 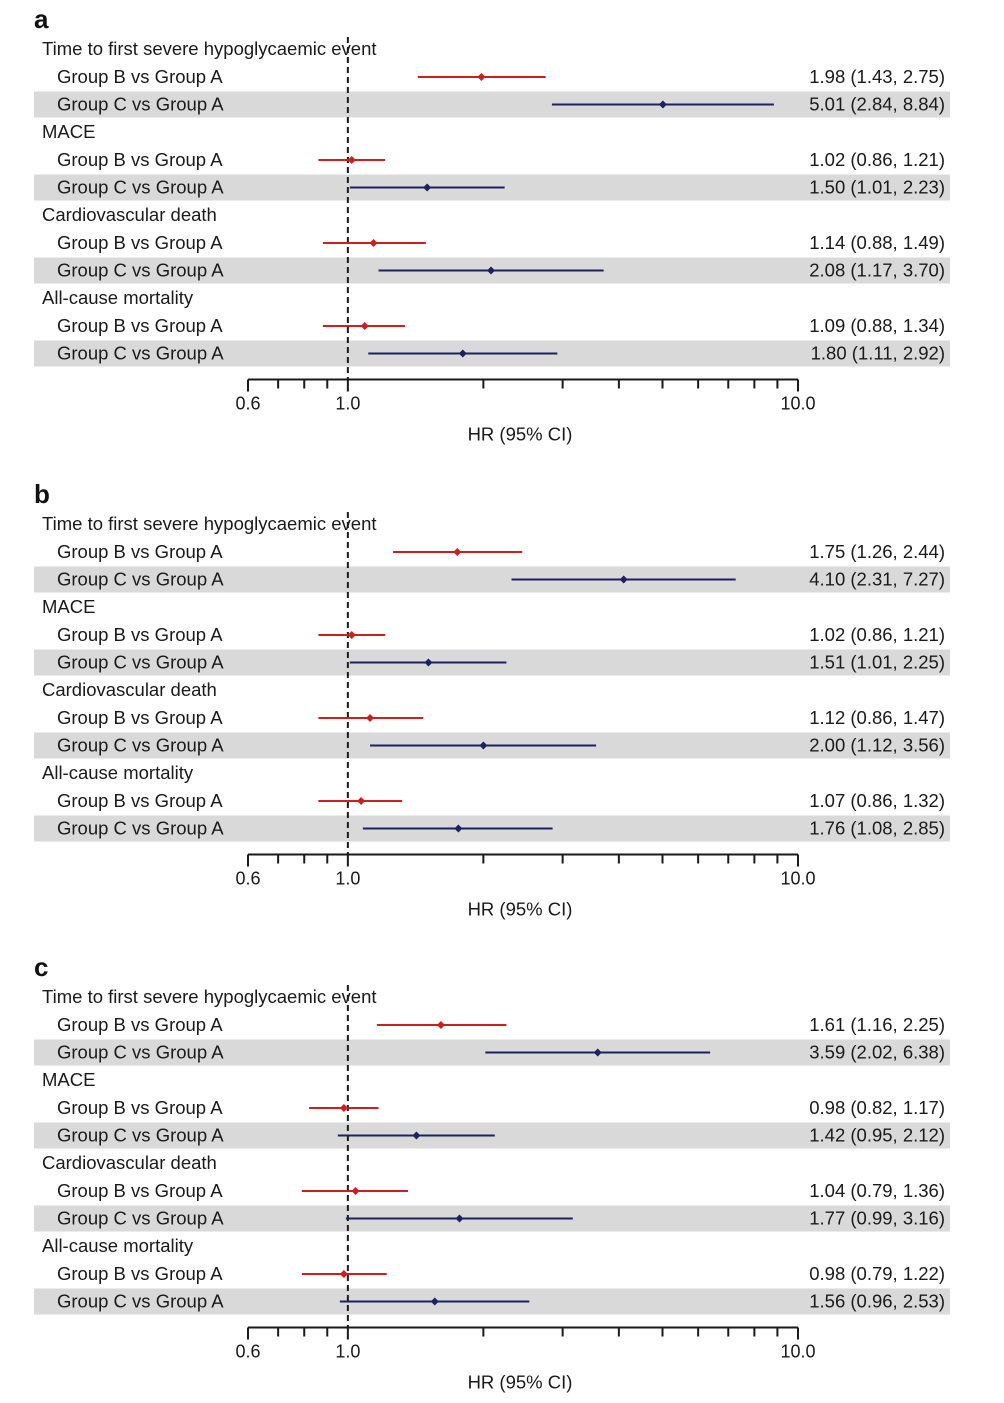 I want to click on hr-value-text: 1.04 (0.79, 1.36), so click(x=877, y=1190).